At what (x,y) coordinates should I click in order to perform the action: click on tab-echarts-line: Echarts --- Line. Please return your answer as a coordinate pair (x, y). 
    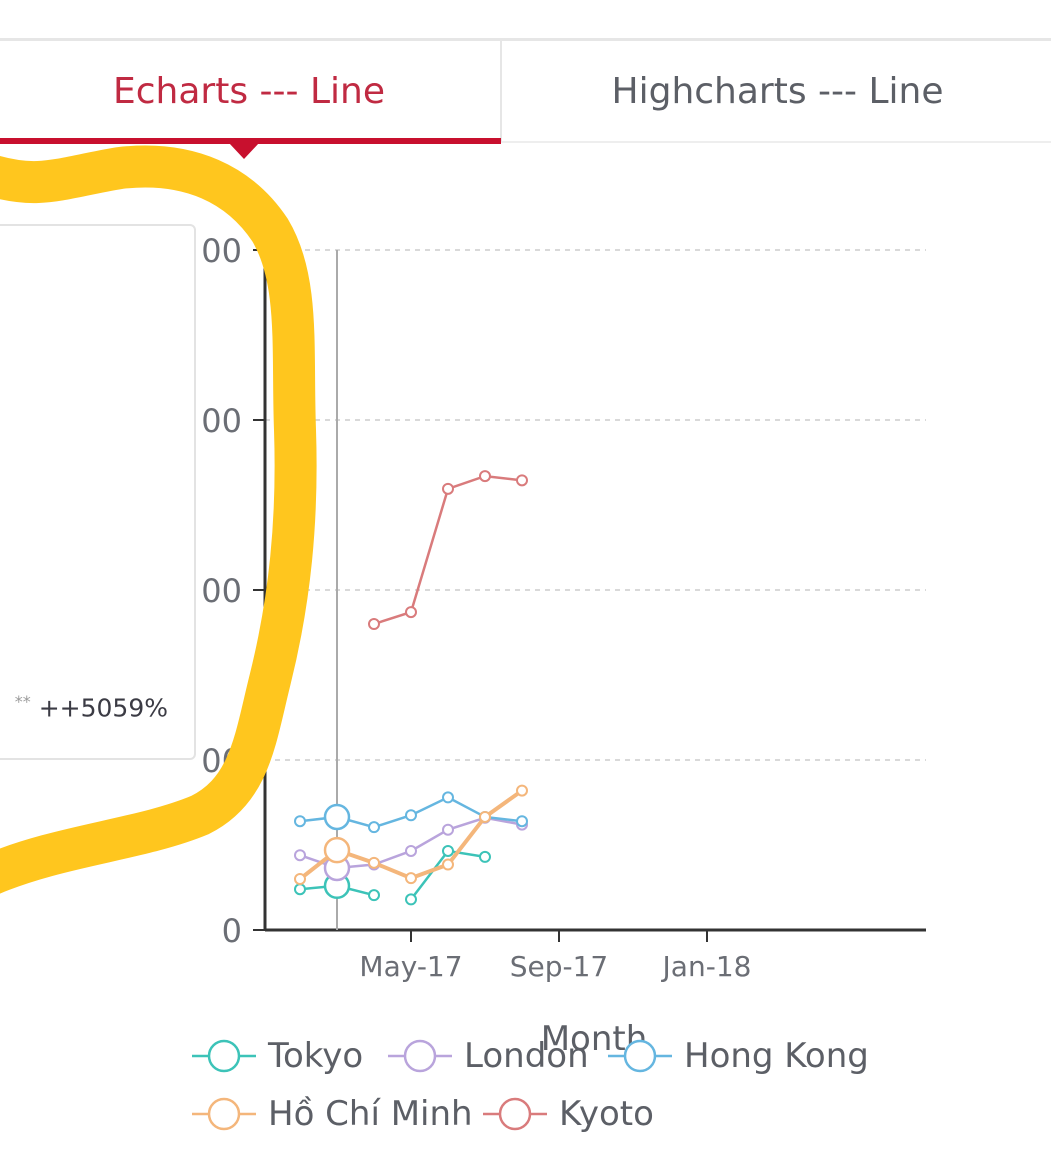
    Looking at the image, I should click on (249, 91).